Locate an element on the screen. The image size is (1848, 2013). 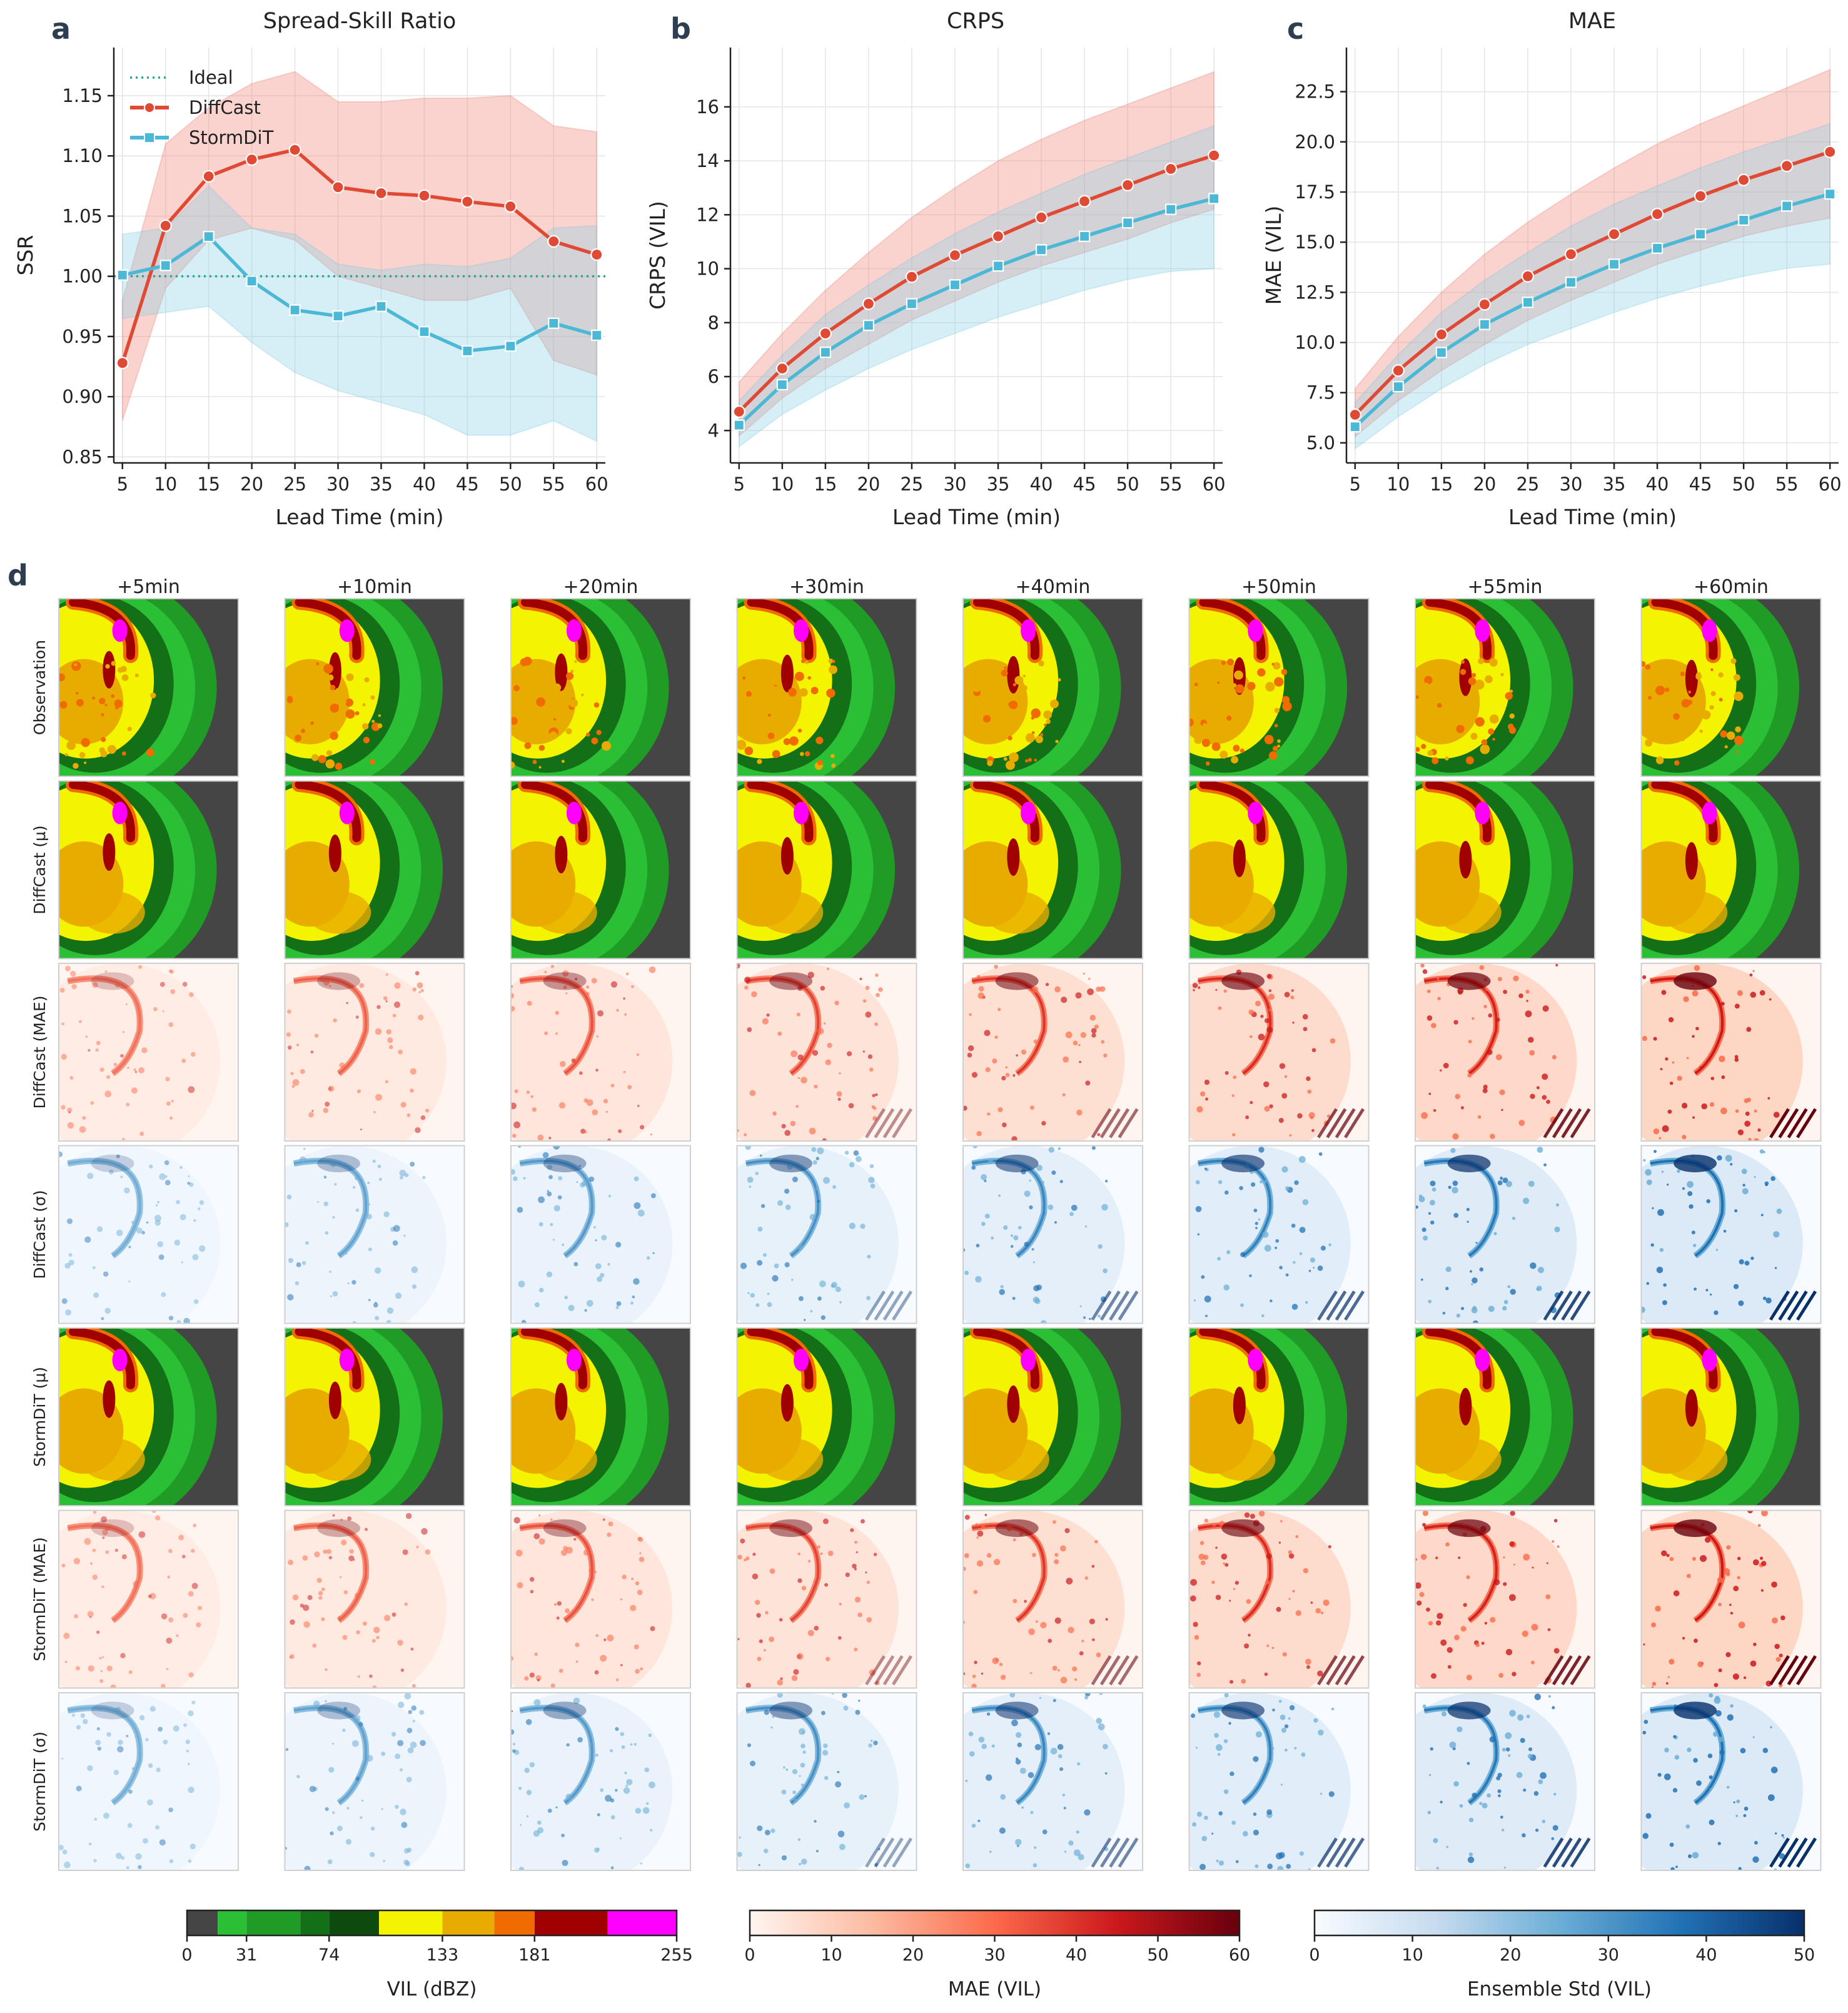
y-tick-label: 12 is located at coordinates (707, 214).